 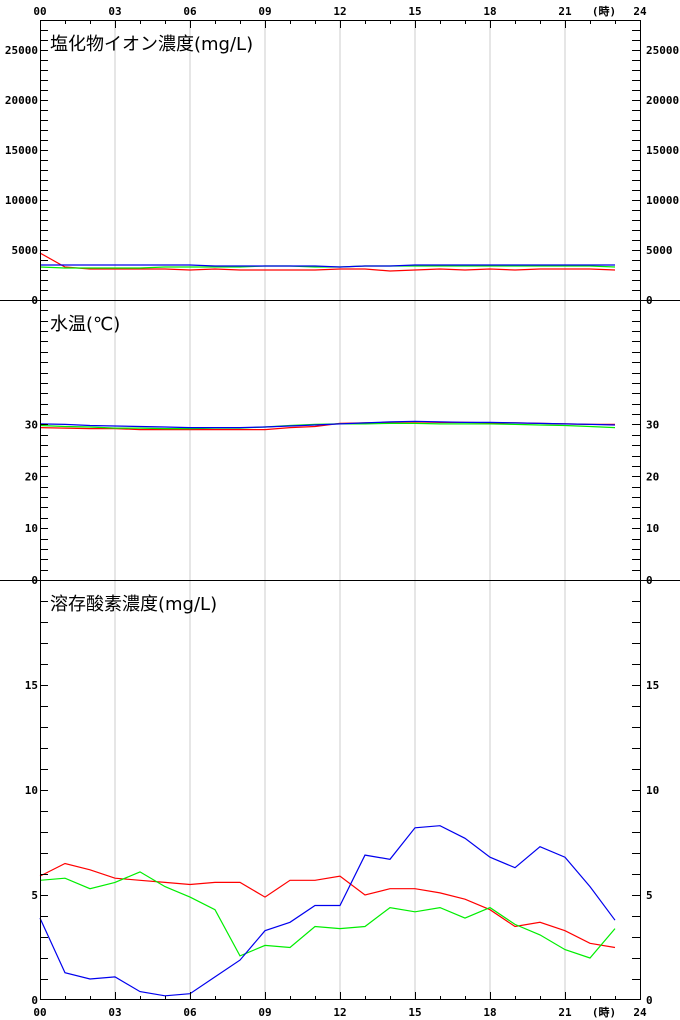 I want to click on x-tick-label-bottom: 15, so click(x=414, y=1012).